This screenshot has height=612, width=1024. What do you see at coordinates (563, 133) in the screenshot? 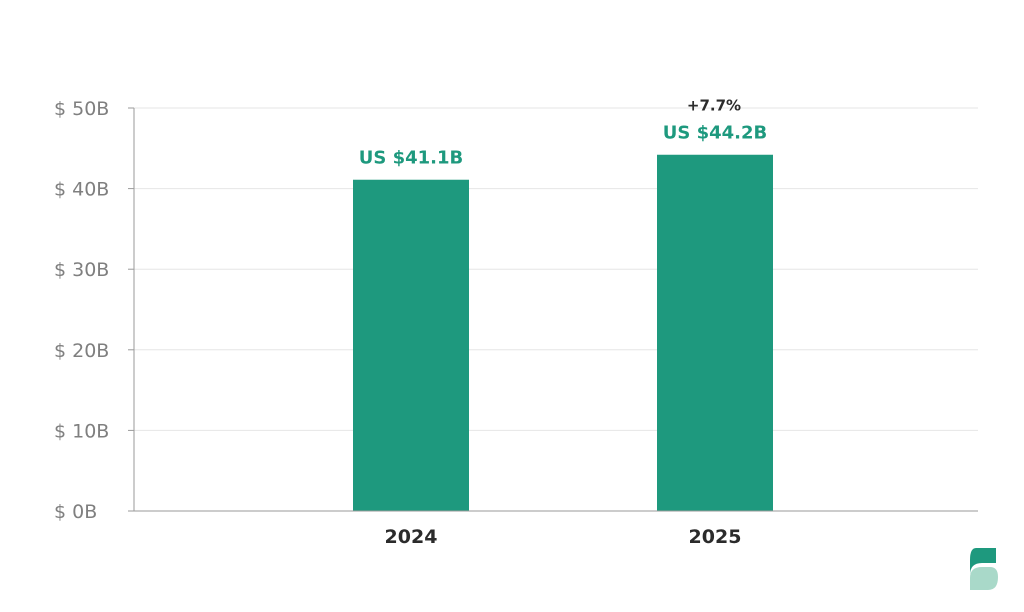
I see `data-labels: US $41.1B US $44.2B +7.7%` at bounding box center [563, 133].